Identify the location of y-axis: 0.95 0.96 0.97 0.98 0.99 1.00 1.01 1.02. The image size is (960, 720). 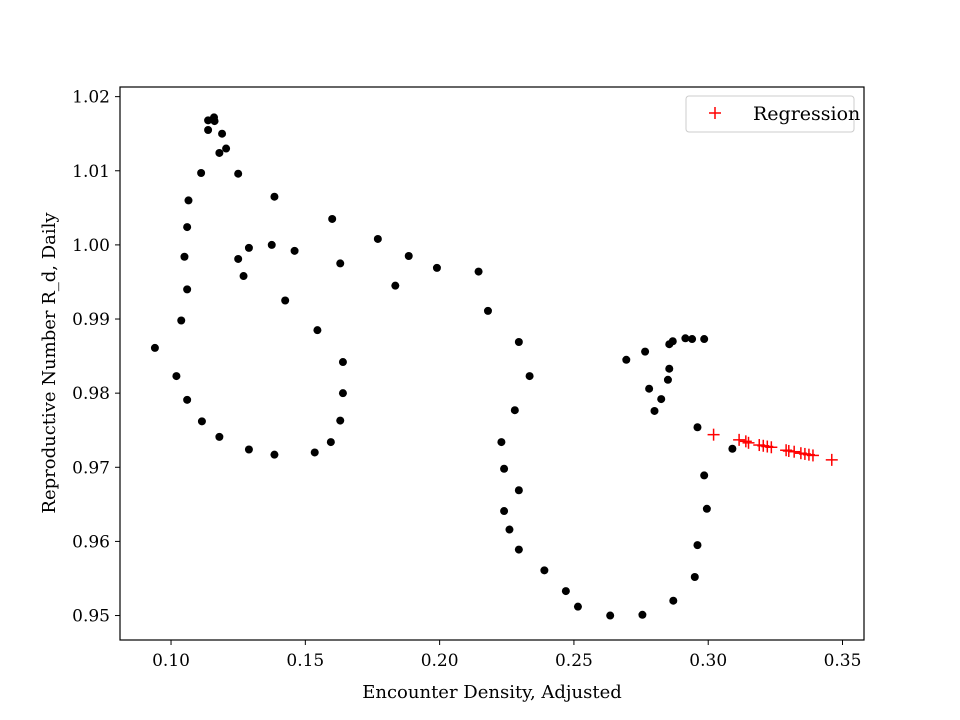
(96, 357).